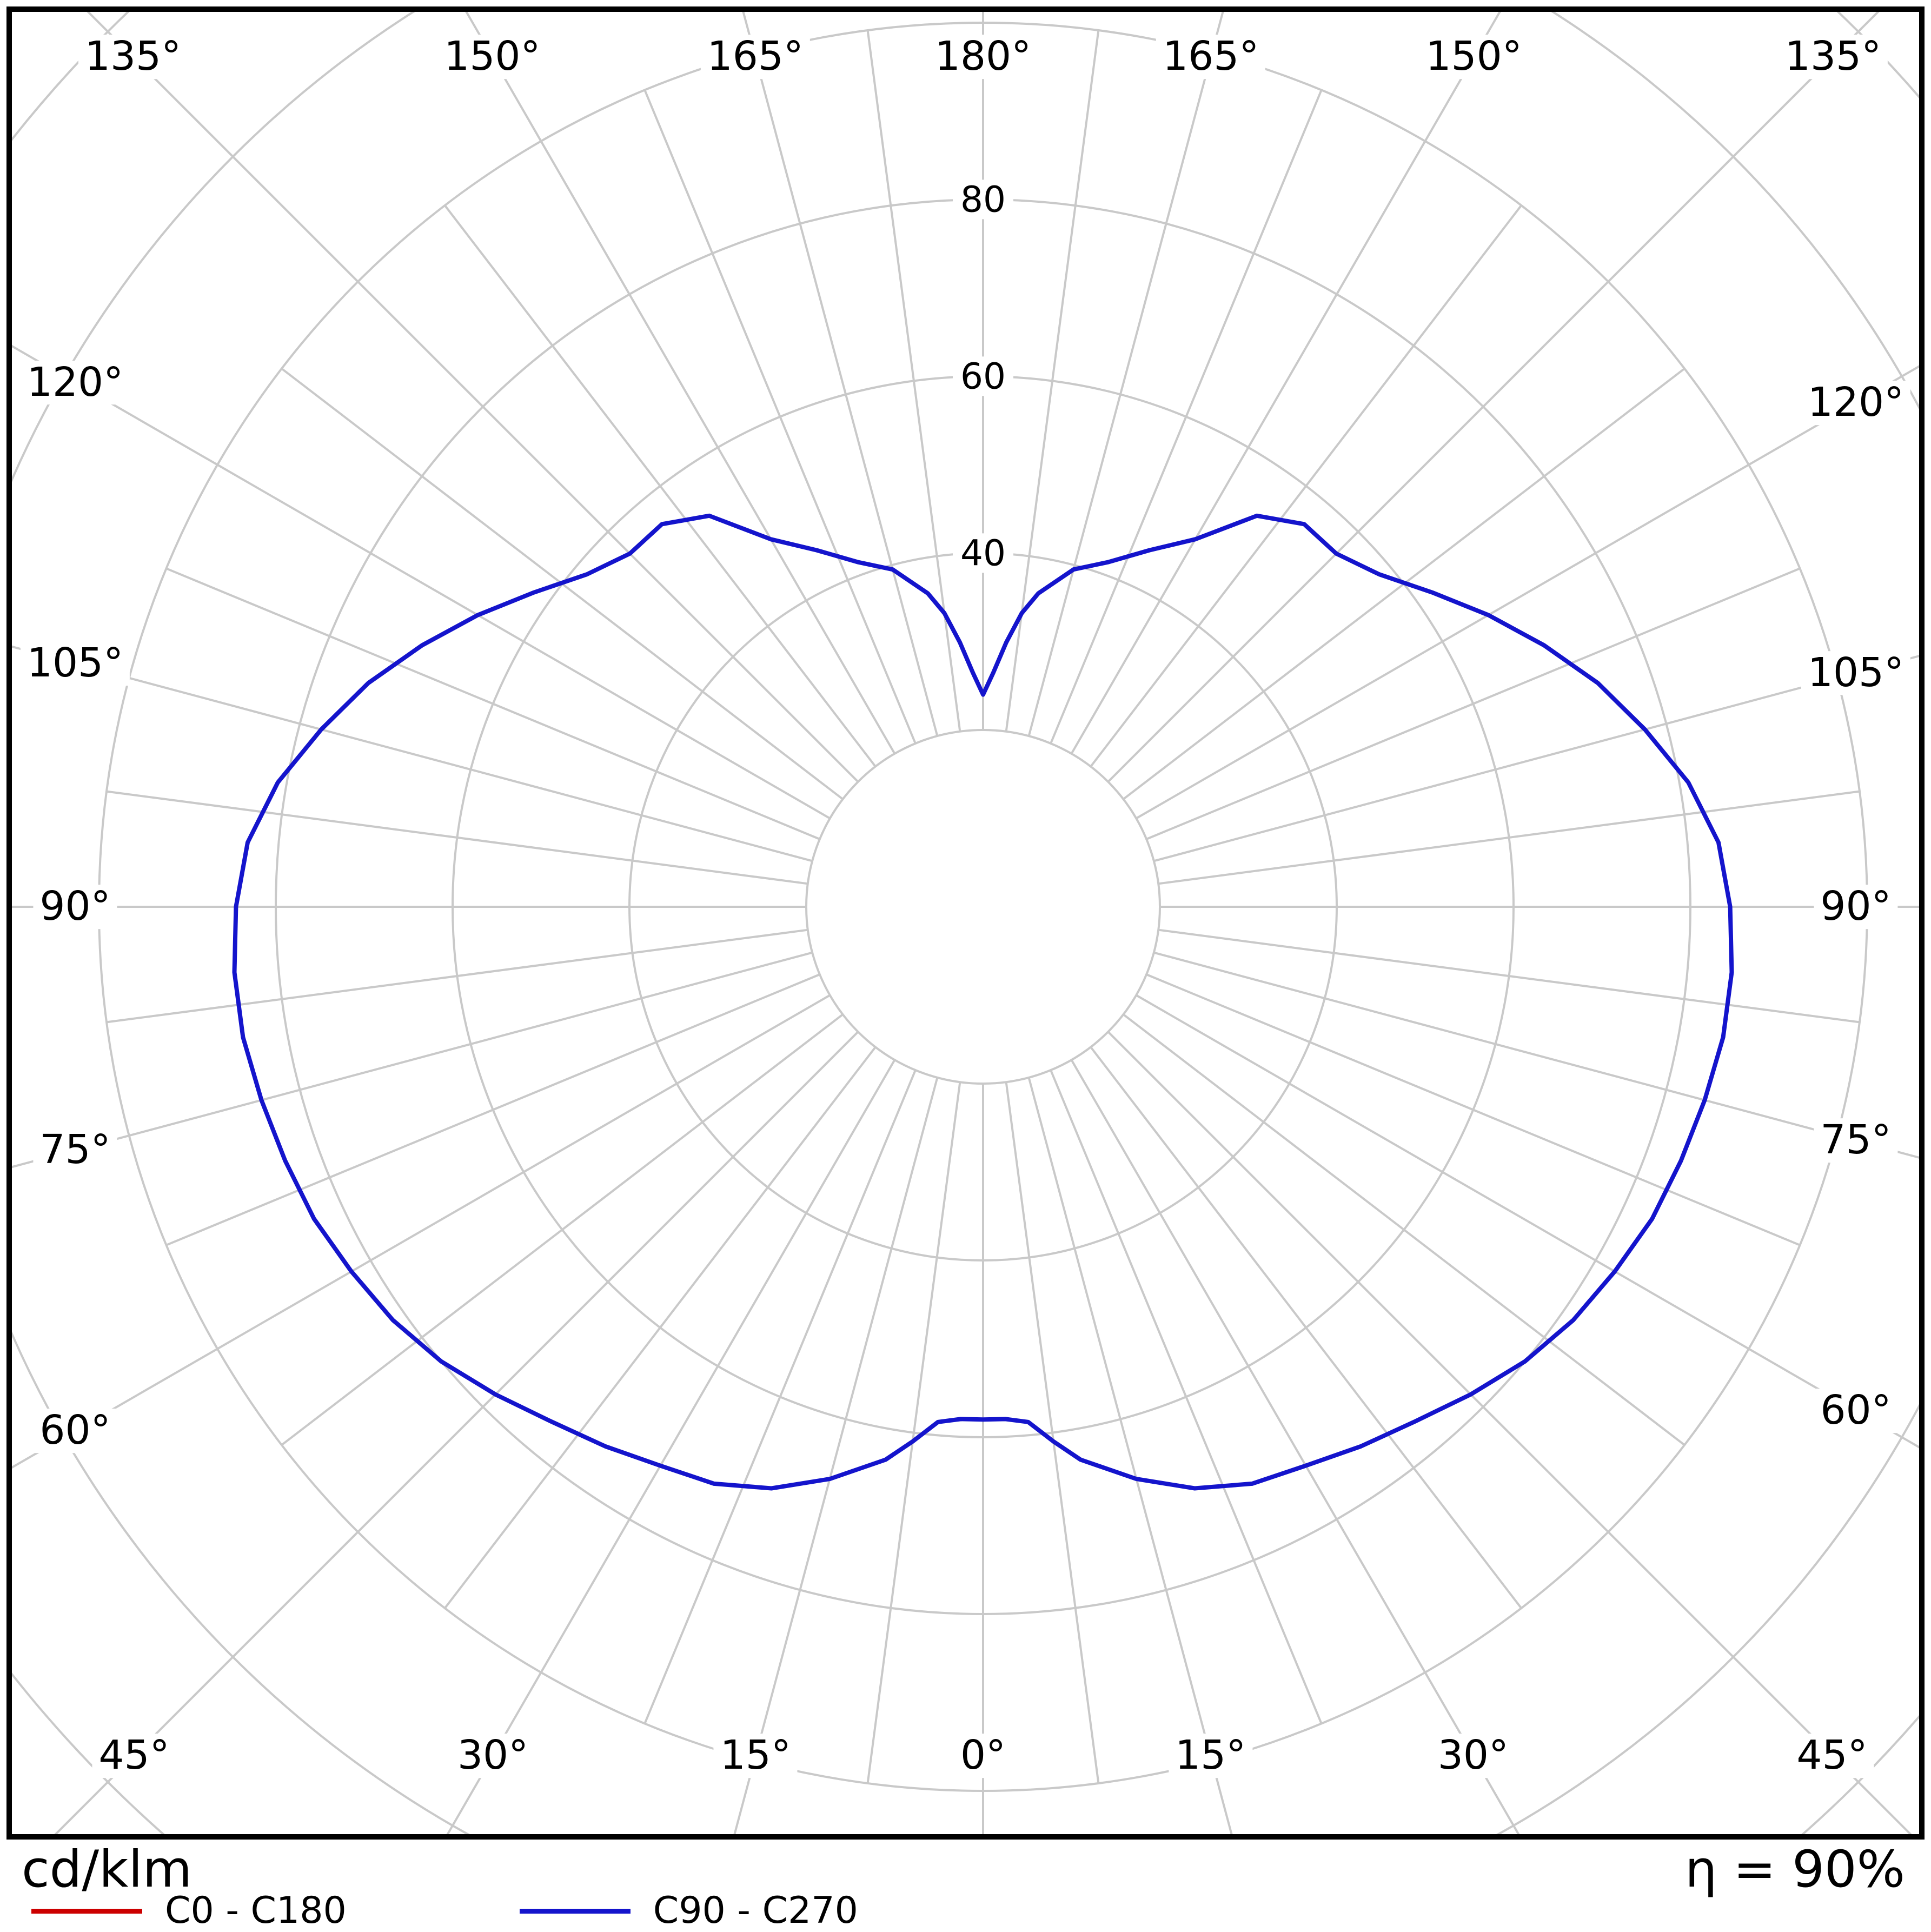 This screenshot has height=1932, width=1931. What do you see at coordinates (983, 376) in the screenshot?
I see `radial-tick-label: 60` at bounding box center [983, 376].